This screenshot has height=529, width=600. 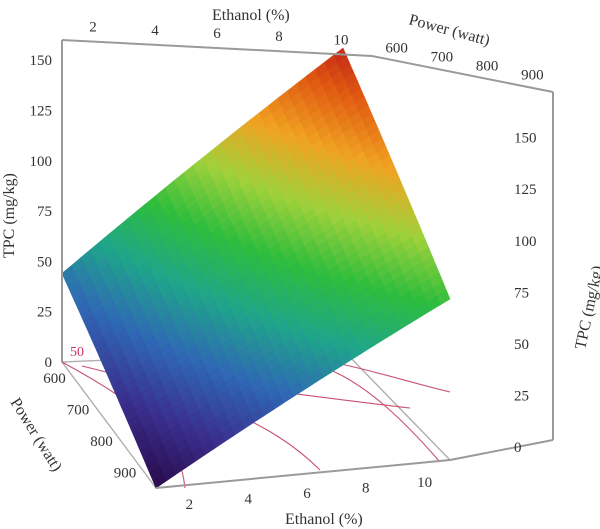 What do you see at coordinates (532, 76) in the screenshot?
I see `y-tick-top: 900` at bounding box center [532, 76].